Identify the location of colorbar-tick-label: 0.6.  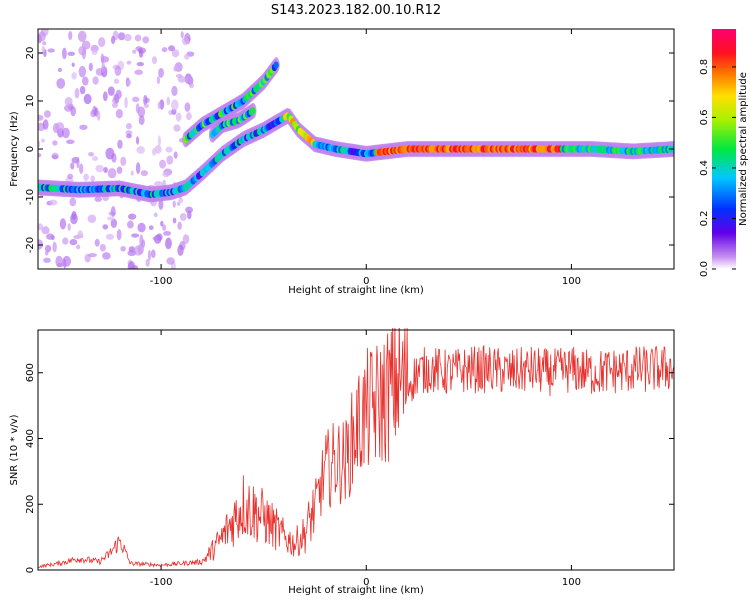
(704, 117).